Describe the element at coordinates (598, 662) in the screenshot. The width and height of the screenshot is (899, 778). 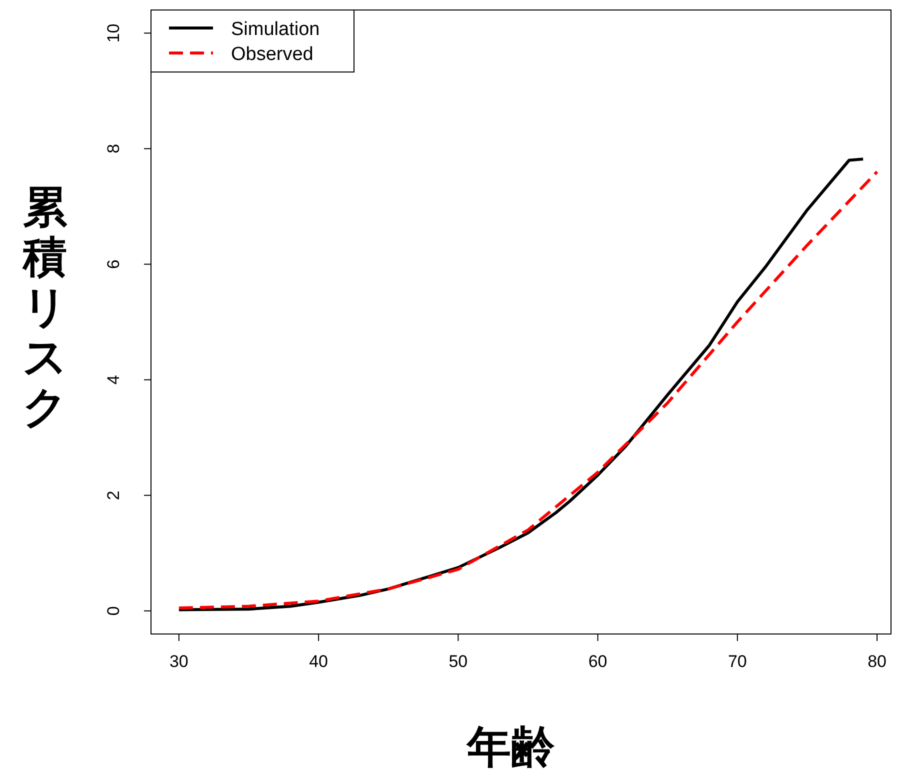
I see `x-tick-label: 60` at that location.